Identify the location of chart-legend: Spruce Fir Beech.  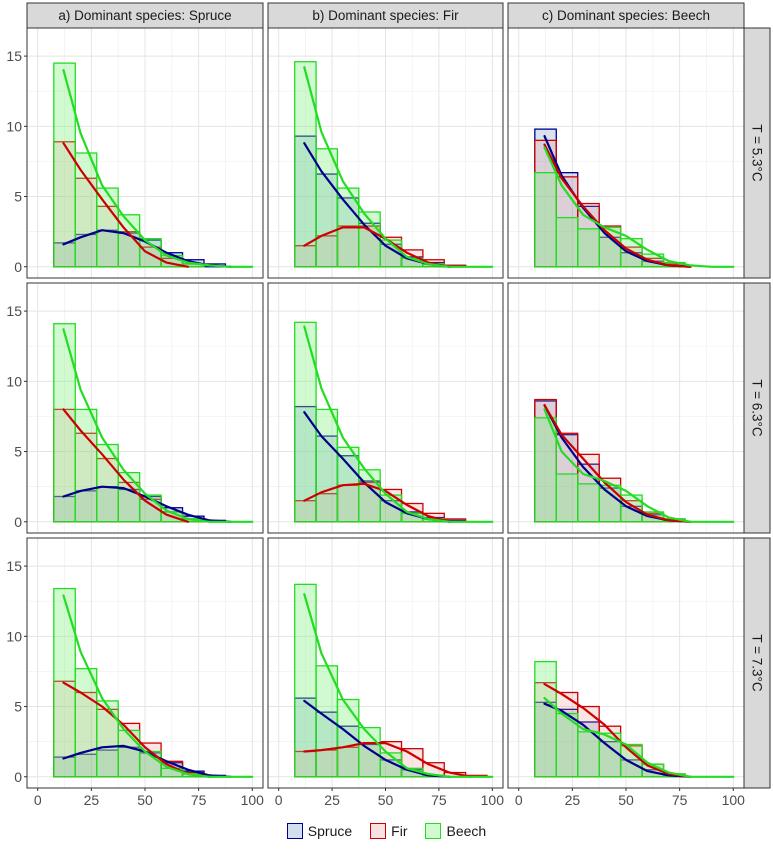
(386, 831).